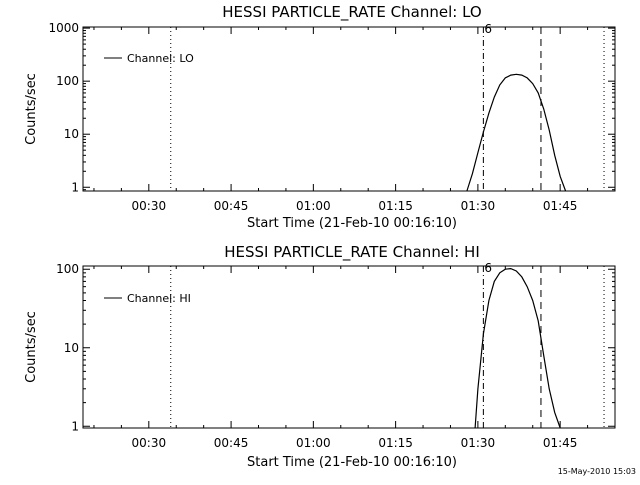 This screenshot has height=485, width=640. What do you see at coordinates (160, 58) in the screenshot?
I see `legend-label-lo: Channel: LO` at bounding box center [160, 58].